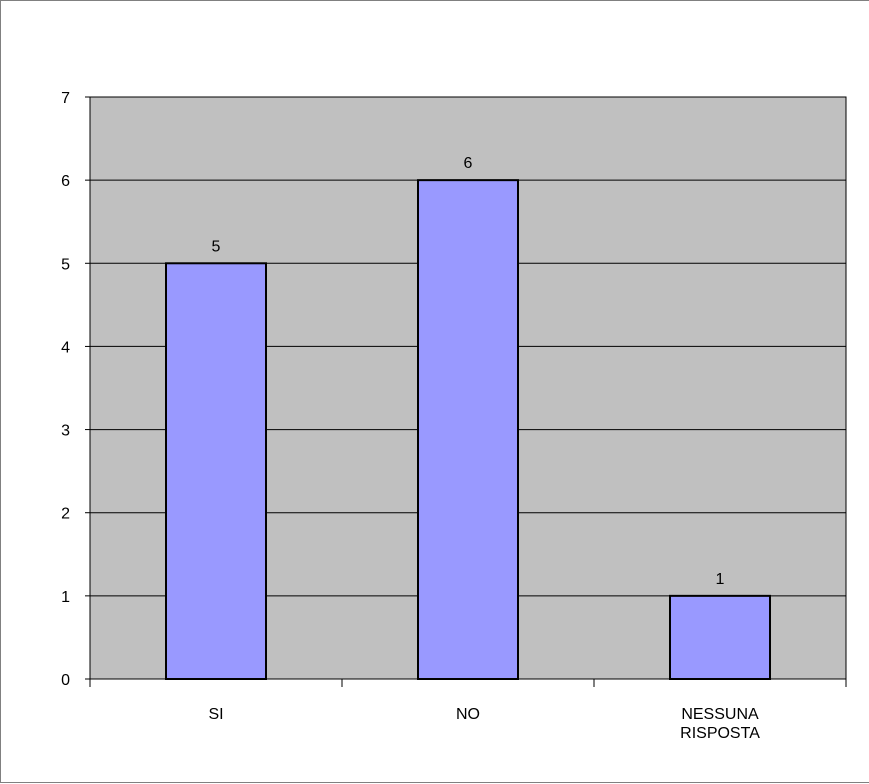  Describe the element at coordinates (720, 579) in the screenshot. I see `data-label: 1` at that location.